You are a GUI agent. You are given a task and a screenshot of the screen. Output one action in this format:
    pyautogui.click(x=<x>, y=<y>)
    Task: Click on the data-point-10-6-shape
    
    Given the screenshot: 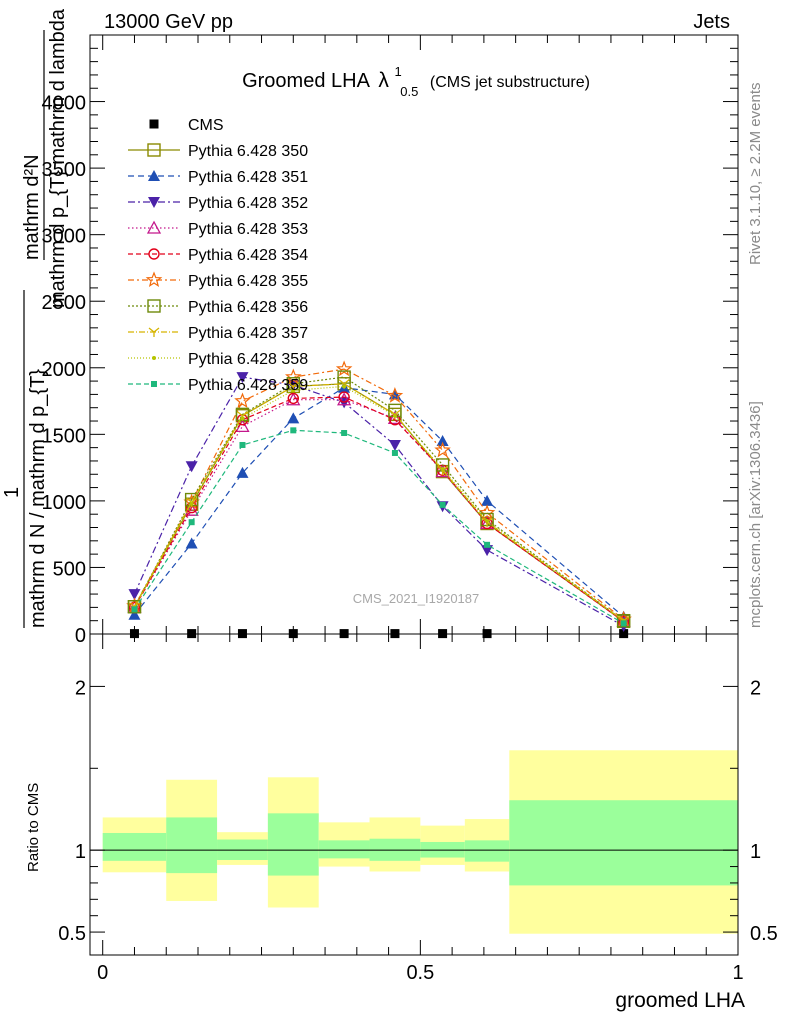 What is the action you would take?
    pyautogui.click(x=442, y=504)
    